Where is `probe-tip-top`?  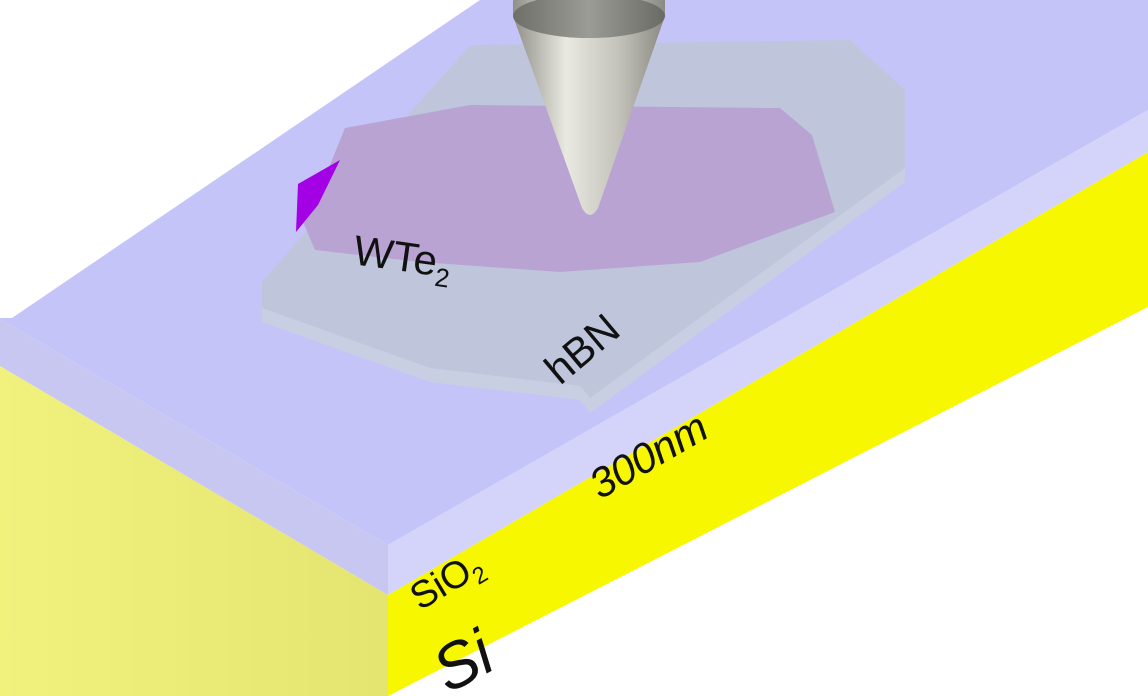 probe-tip-top is located at coordinates (589, 19).